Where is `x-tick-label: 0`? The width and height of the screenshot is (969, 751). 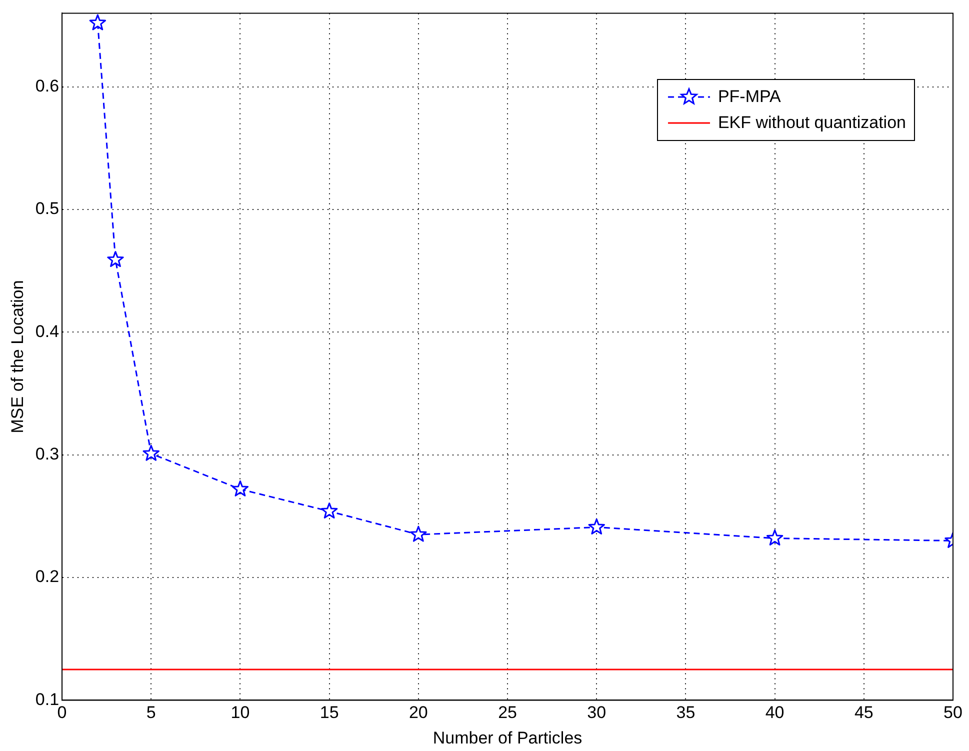 x-tick-label: 0 is located at coordinates (62, 712).